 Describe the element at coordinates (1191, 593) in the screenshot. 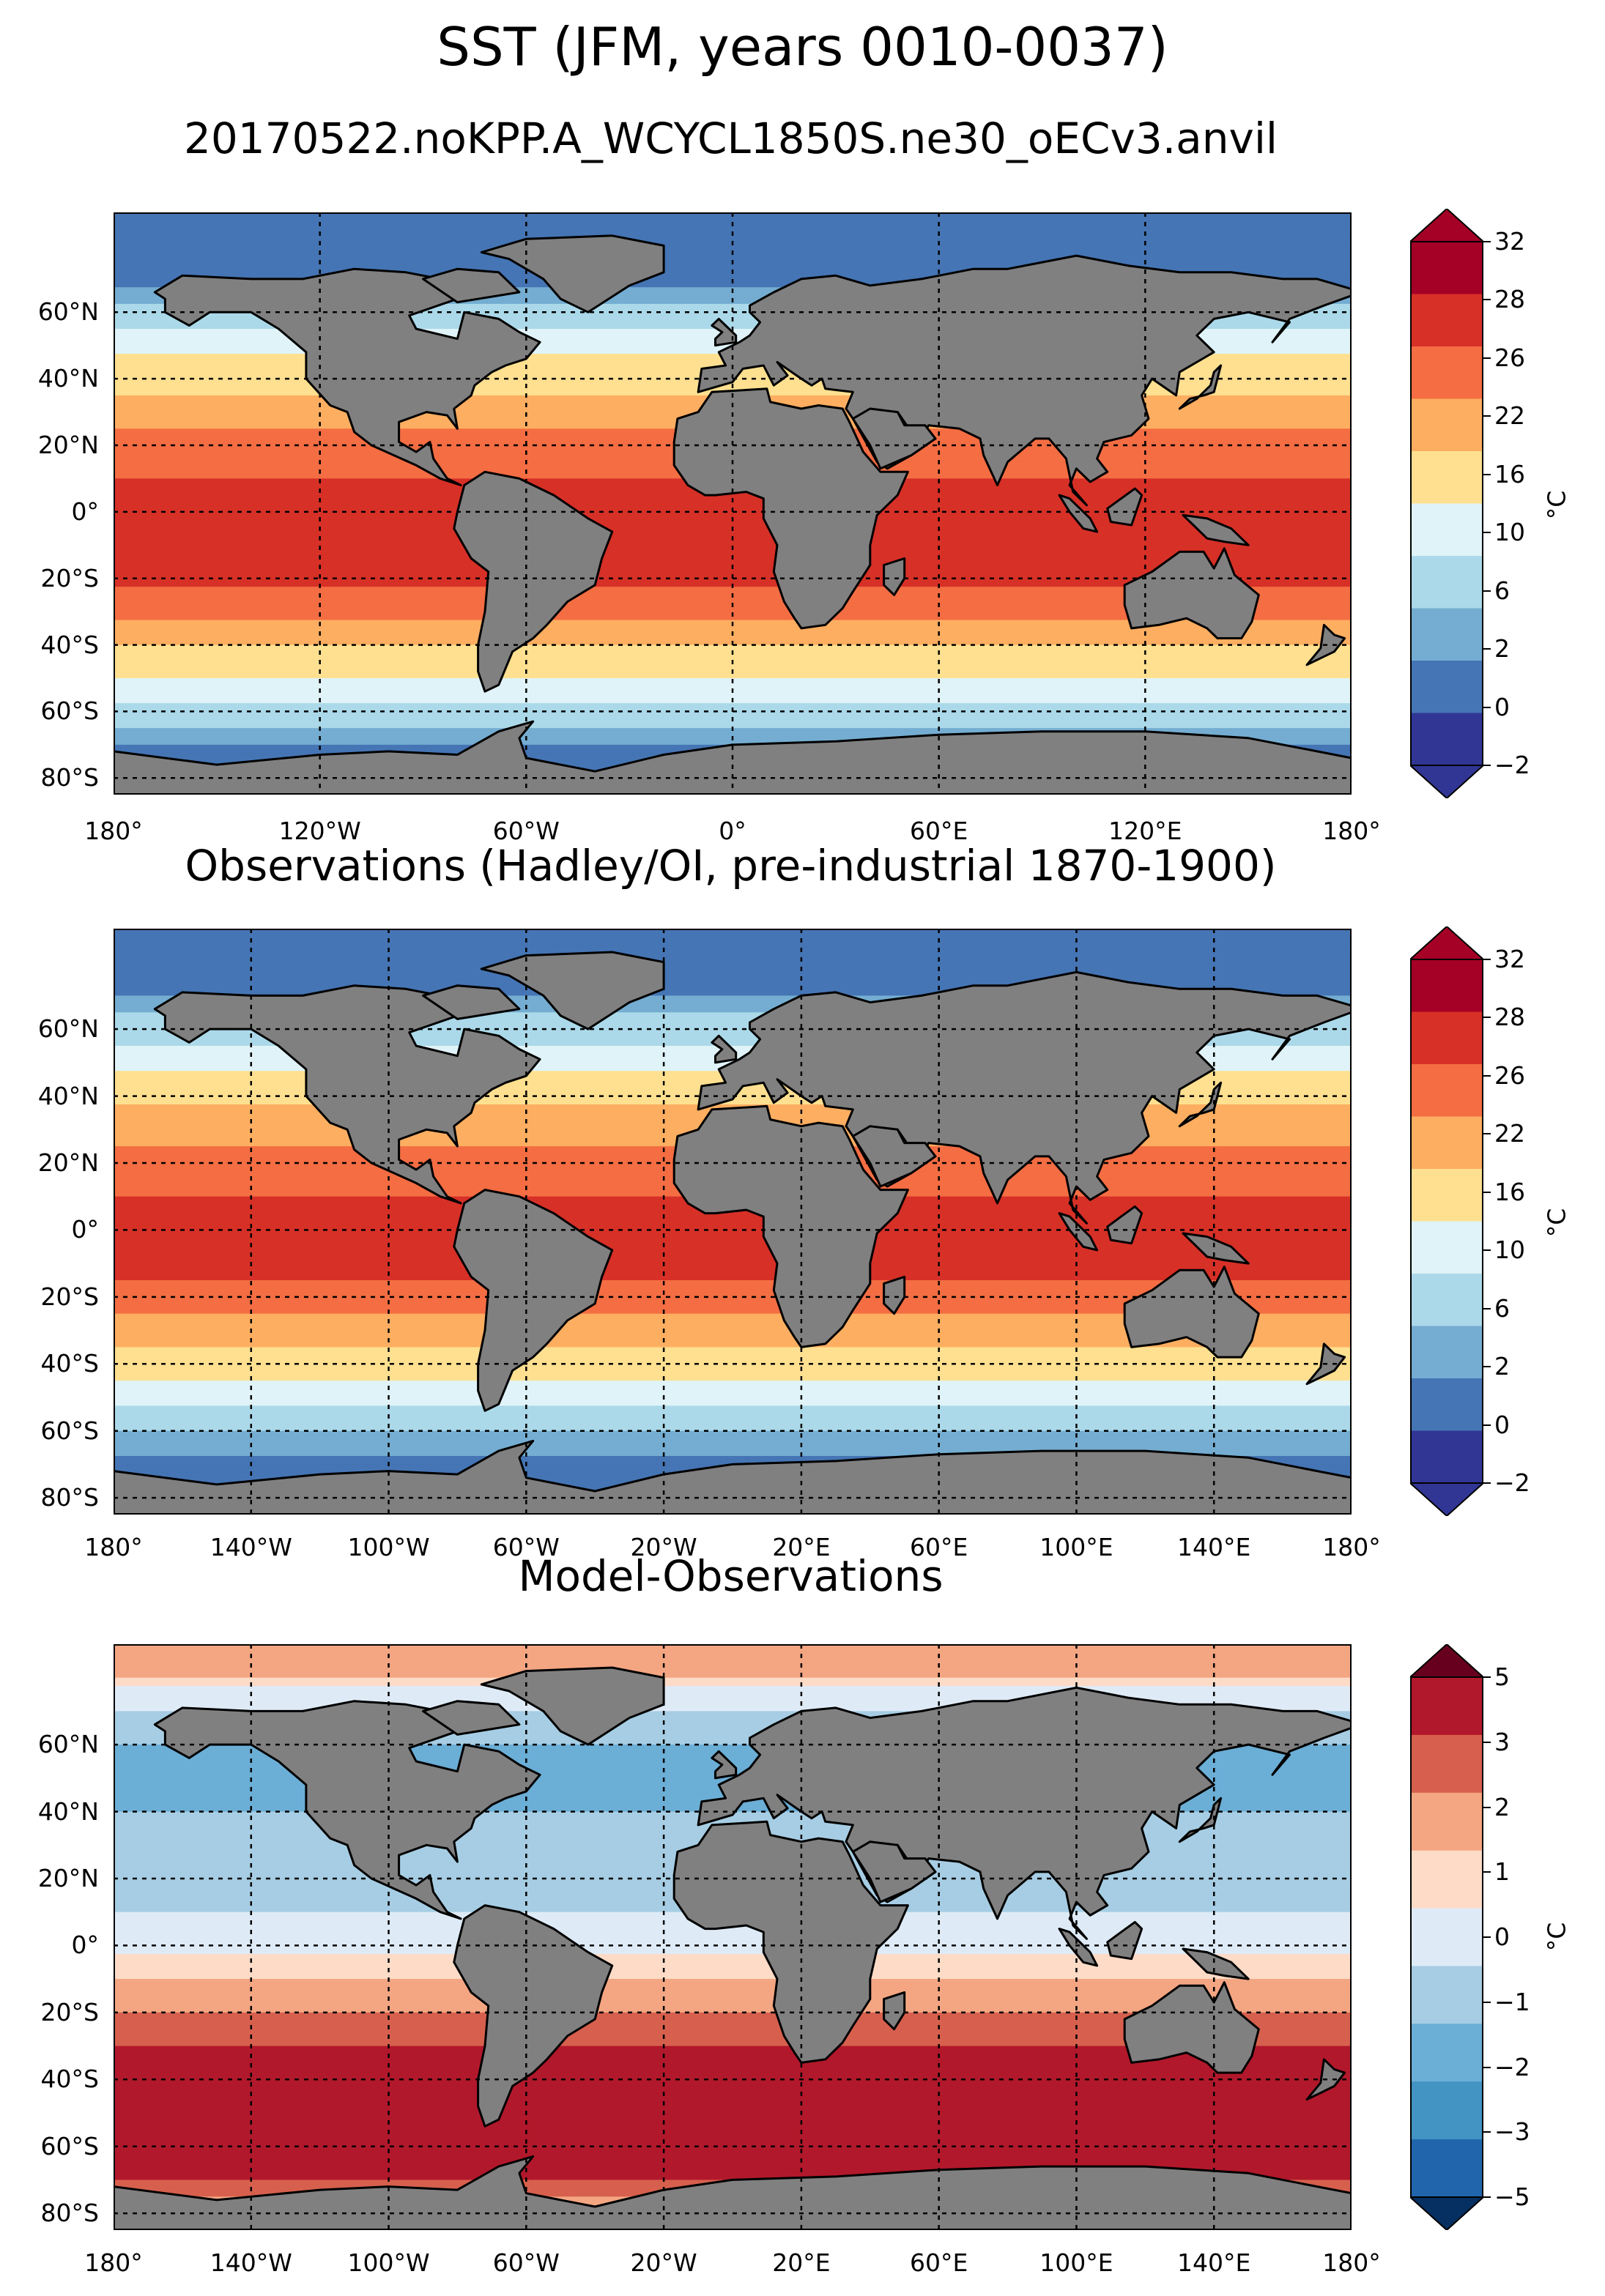

I see `australia-landmass` at that location.